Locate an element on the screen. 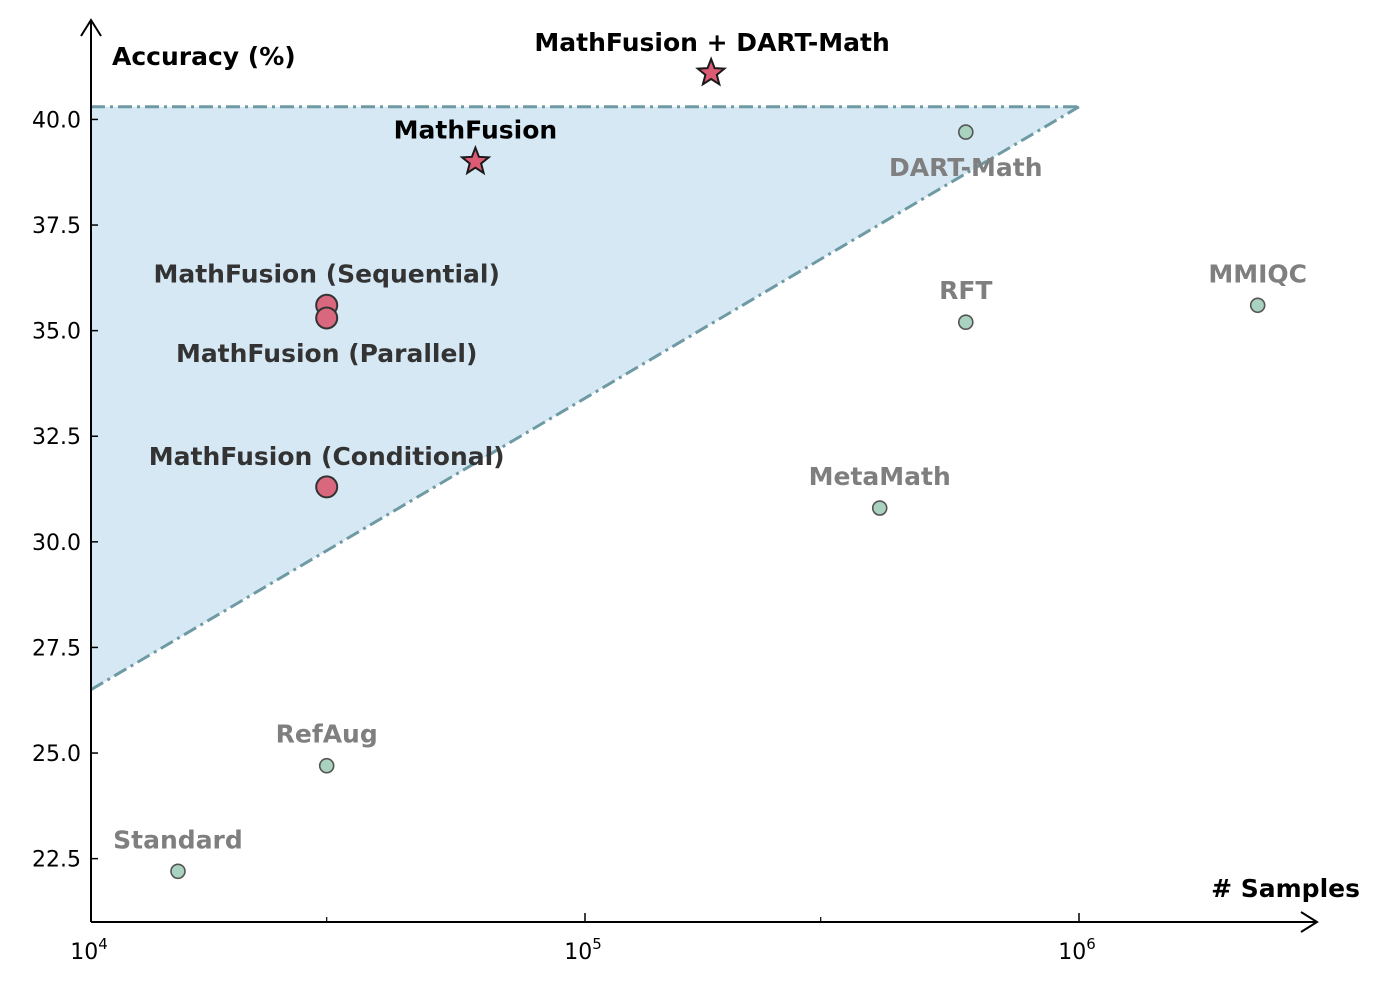 The image size is (1381, 987). label-standard: Standard is located at coordinates (178, 839).